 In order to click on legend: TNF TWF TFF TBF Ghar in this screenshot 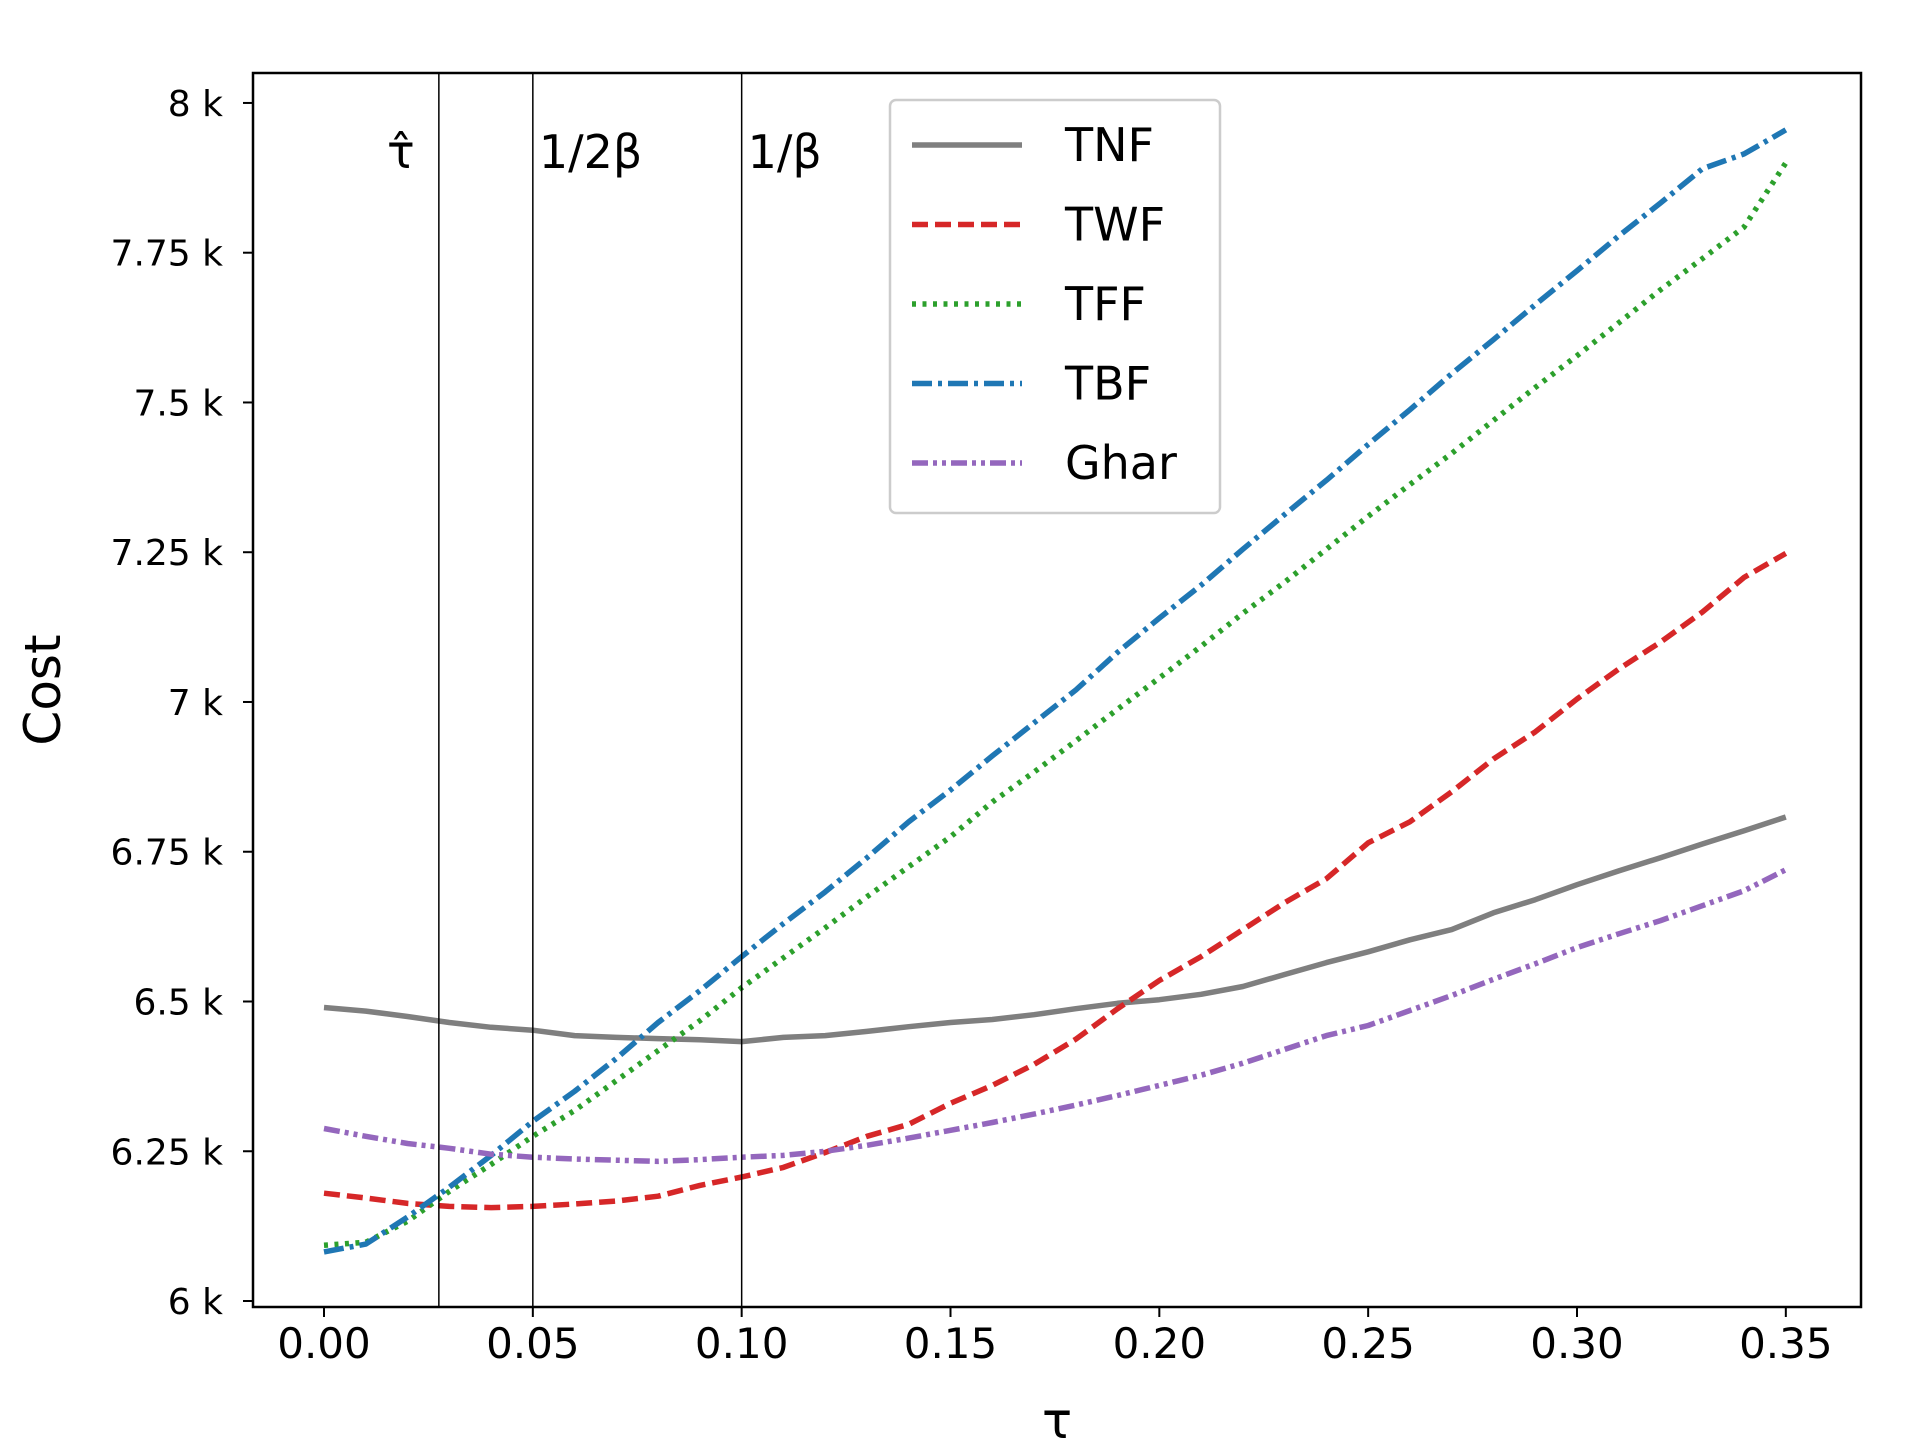, I will do `click(1055, 306)`.